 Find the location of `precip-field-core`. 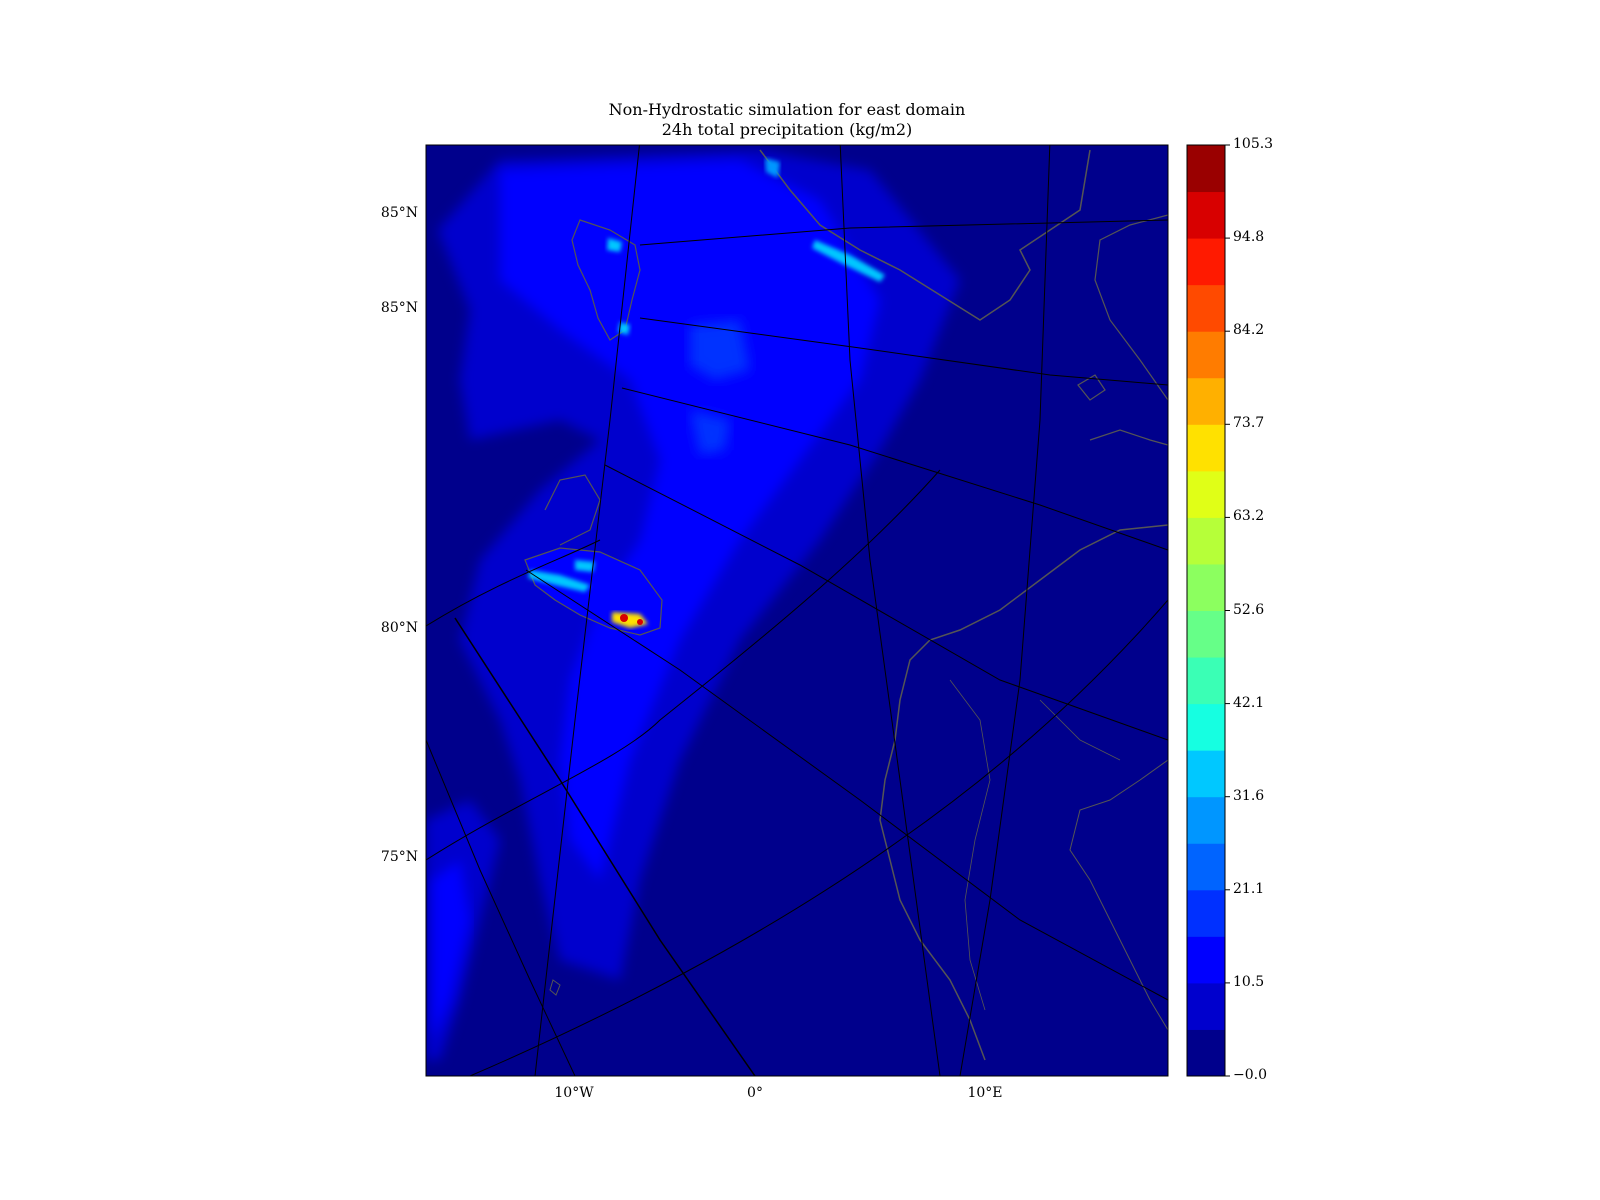

precip-field-core is located at coordinates (720, 350).